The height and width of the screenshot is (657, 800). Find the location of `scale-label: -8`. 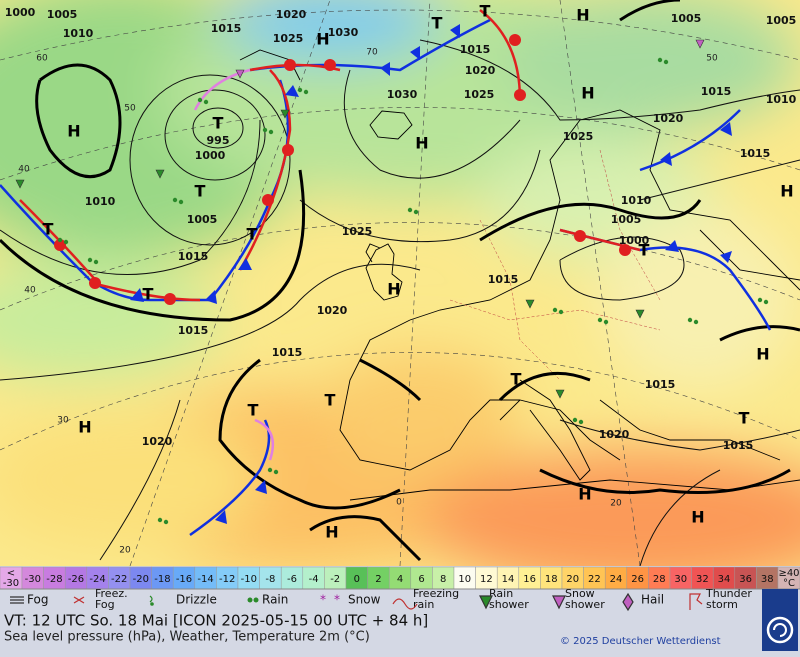

scale-label: -8 is located at coordinates (270, 579).